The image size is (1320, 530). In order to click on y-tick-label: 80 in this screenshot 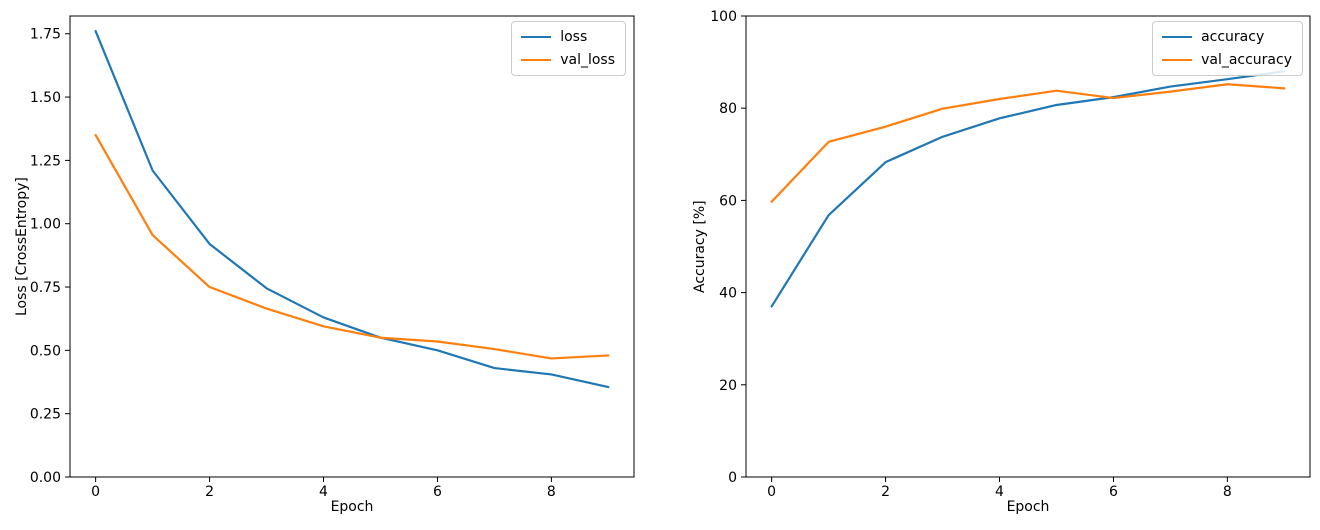, I will do `click(728, 109)`.